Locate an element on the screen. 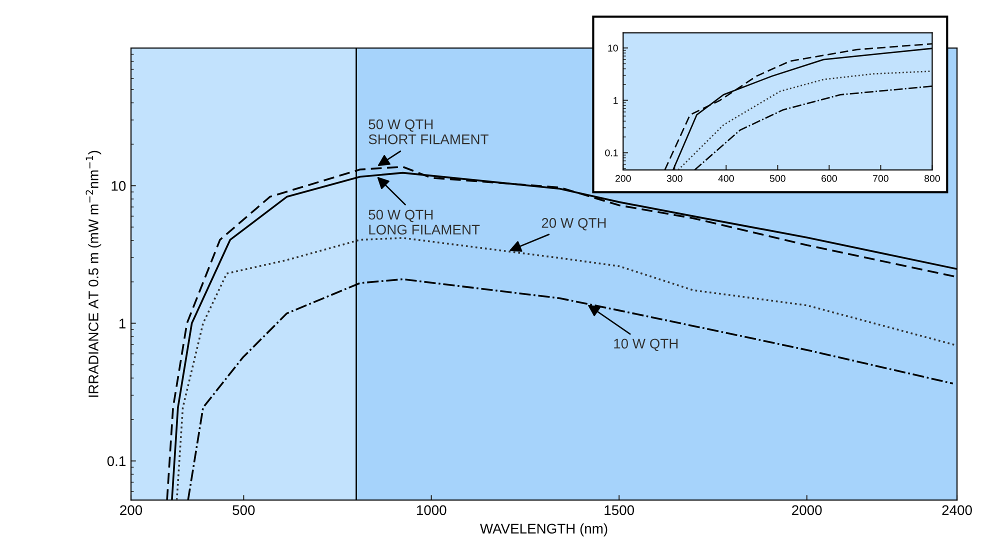 Image resolution: width=997 pixels, height=557 pixels. x-tick-label: 400 is located at coordinates (726, 178).